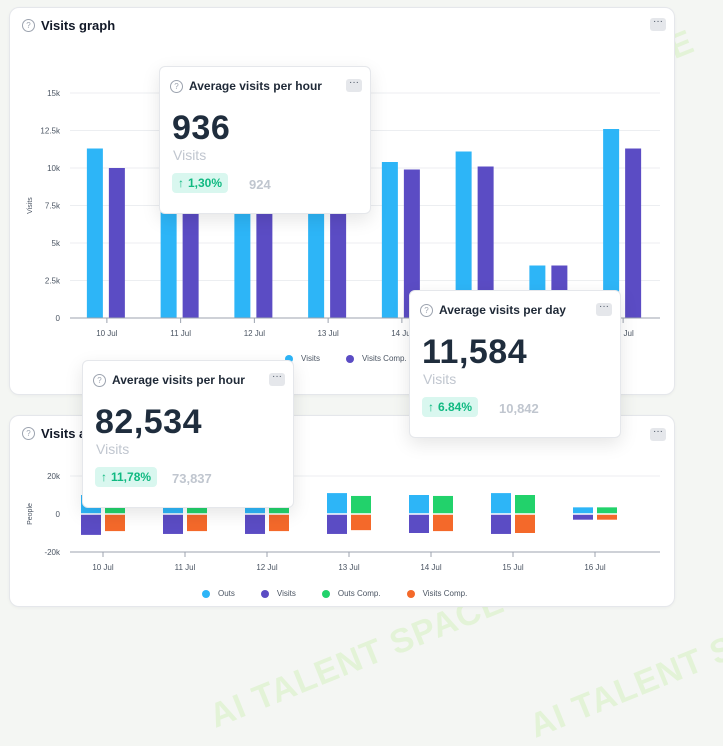 Image resolution: width=723 pixels, height=746 pixels. I want to click on y-tick-label: 10k, so click(54, 168).